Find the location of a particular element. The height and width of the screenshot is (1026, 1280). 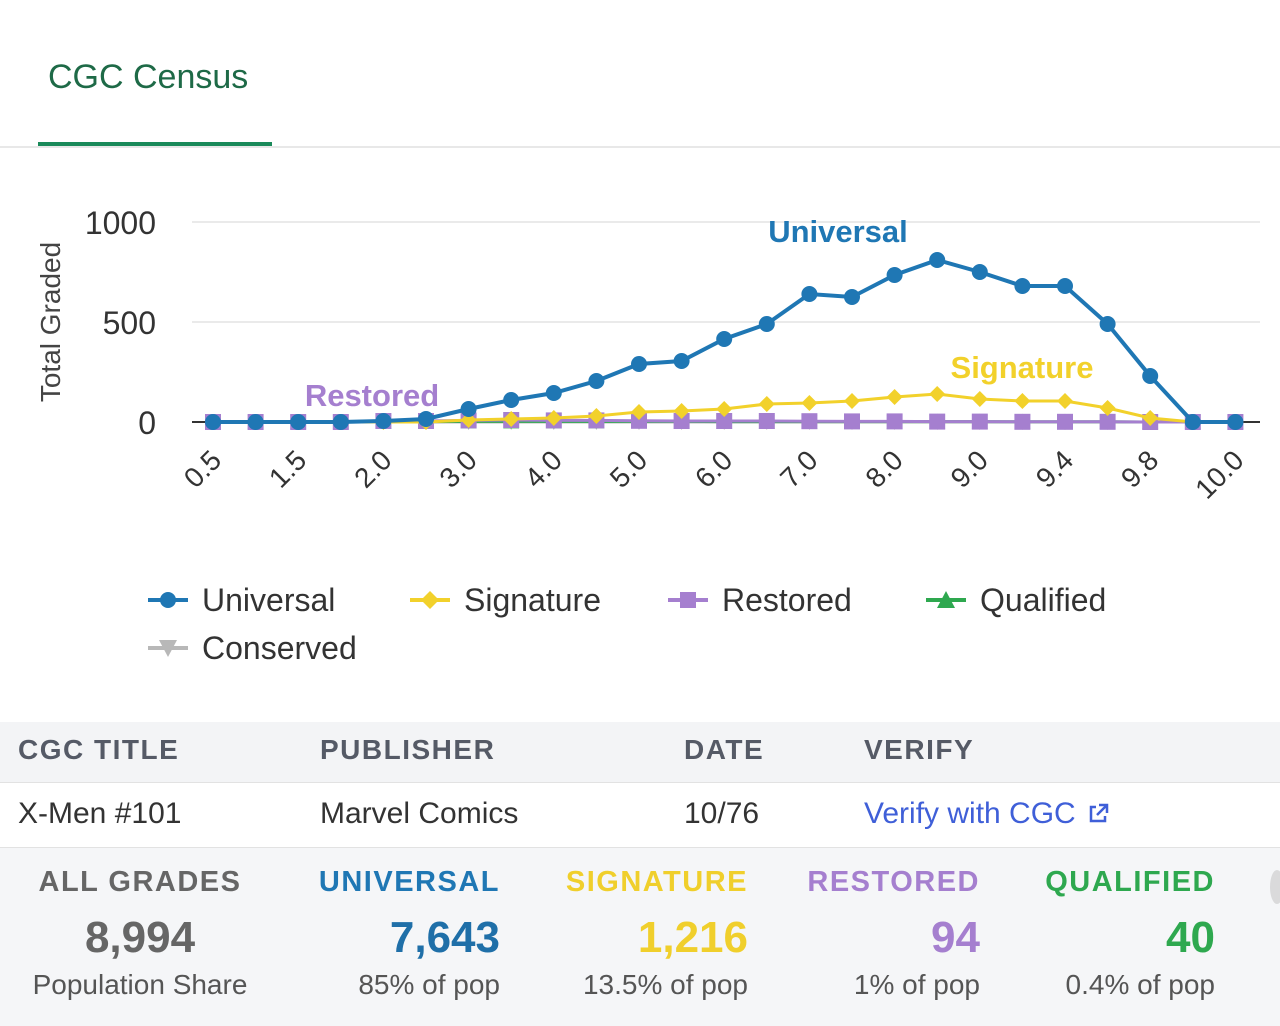

legend-restored-marker-icon is located at coordinates (688, 600).